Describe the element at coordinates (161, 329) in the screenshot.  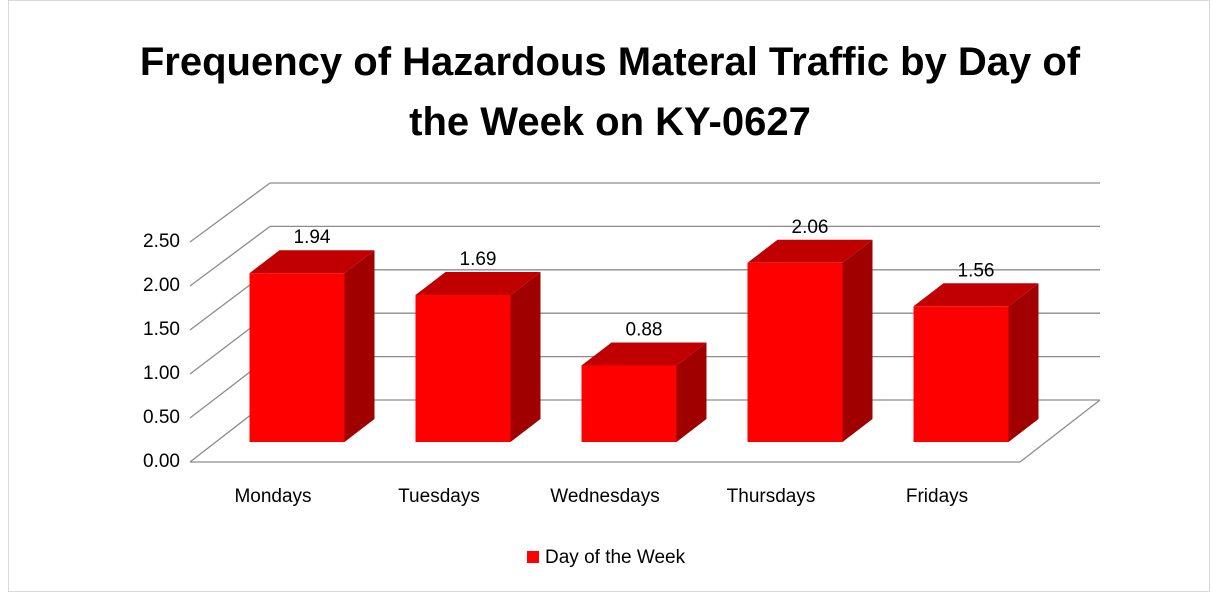
I see `y-tick-label: 1.50` at that location.